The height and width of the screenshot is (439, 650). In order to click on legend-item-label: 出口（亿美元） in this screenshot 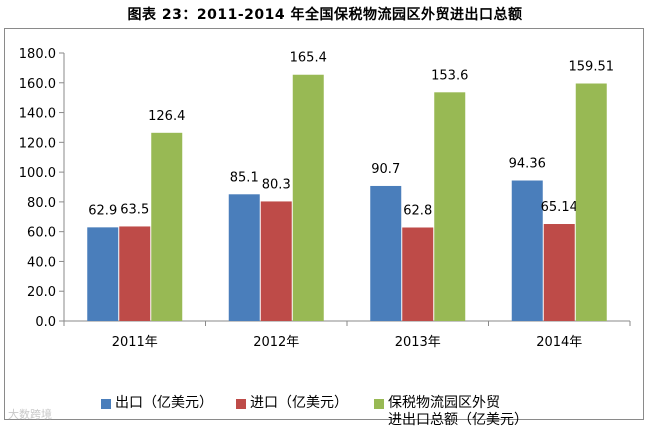, I will do `click(164, 403)`.